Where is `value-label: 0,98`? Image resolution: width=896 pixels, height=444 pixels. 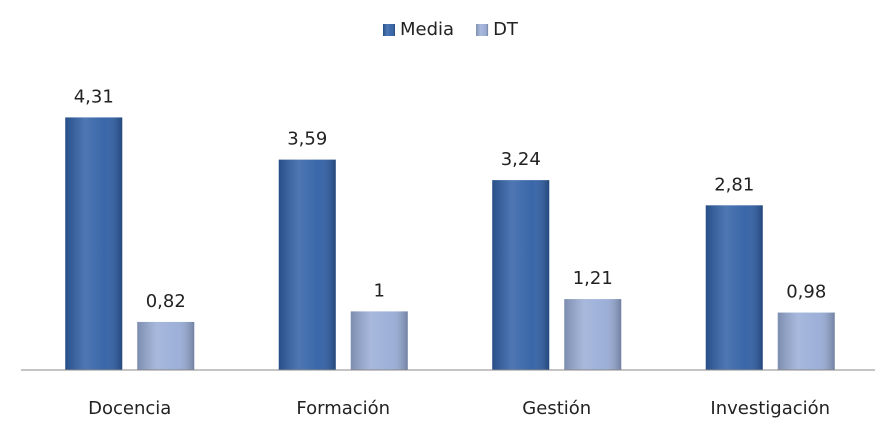 value-label: 0,98 is located at coordinates (806, 292).